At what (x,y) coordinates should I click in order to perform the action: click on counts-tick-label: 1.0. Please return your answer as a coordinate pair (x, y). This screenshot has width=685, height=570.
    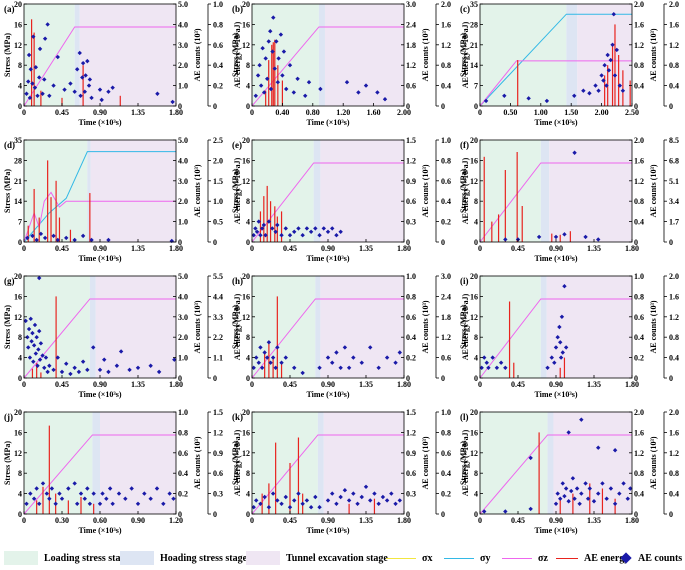
    Looking at the image, I should click on (183, 86).